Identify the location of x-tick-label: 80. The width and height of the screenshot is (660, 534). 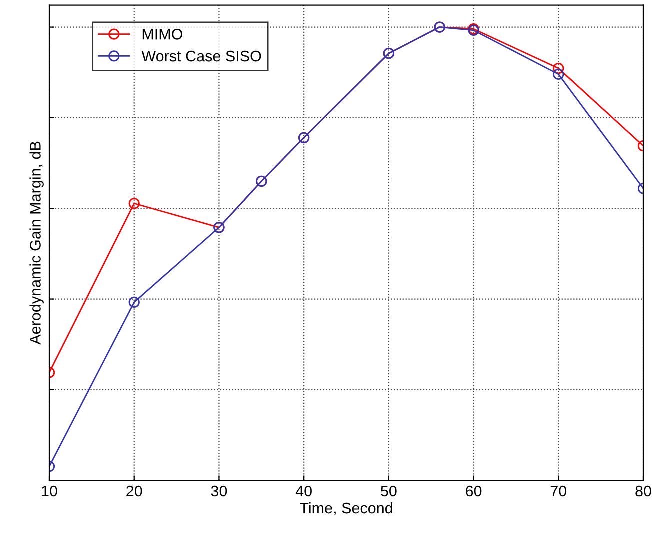
(644, 491).